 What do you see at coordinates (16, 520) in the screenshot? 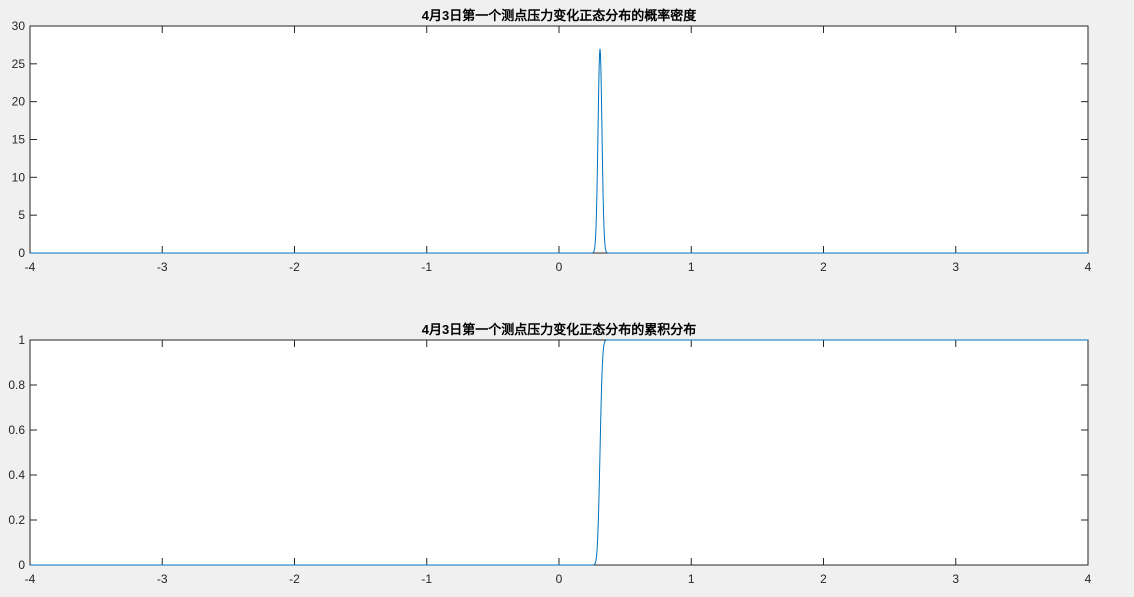
I see `y-tick-label: 0.2` at bounding box center [16, 520].